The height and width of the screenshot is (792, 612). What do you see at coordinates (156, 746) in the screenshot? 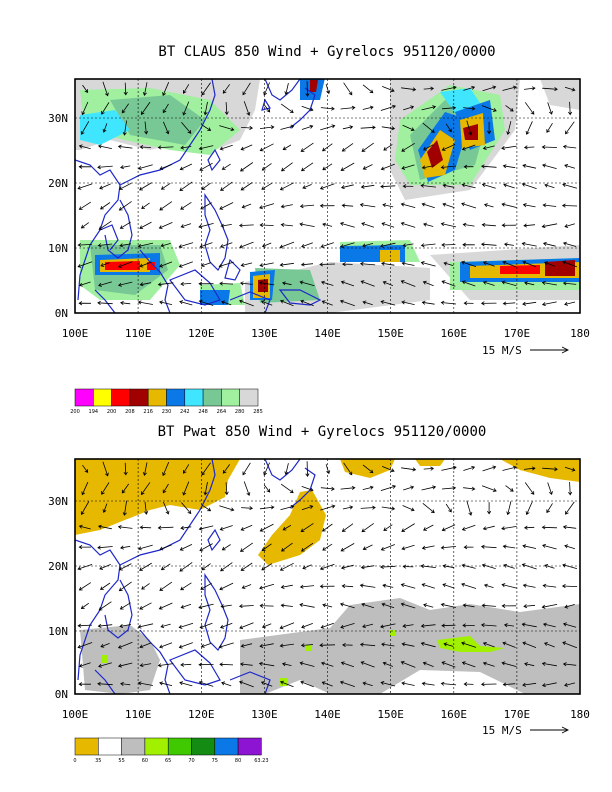
I see `colorbar-swatch` at bounding box center [156, 746].